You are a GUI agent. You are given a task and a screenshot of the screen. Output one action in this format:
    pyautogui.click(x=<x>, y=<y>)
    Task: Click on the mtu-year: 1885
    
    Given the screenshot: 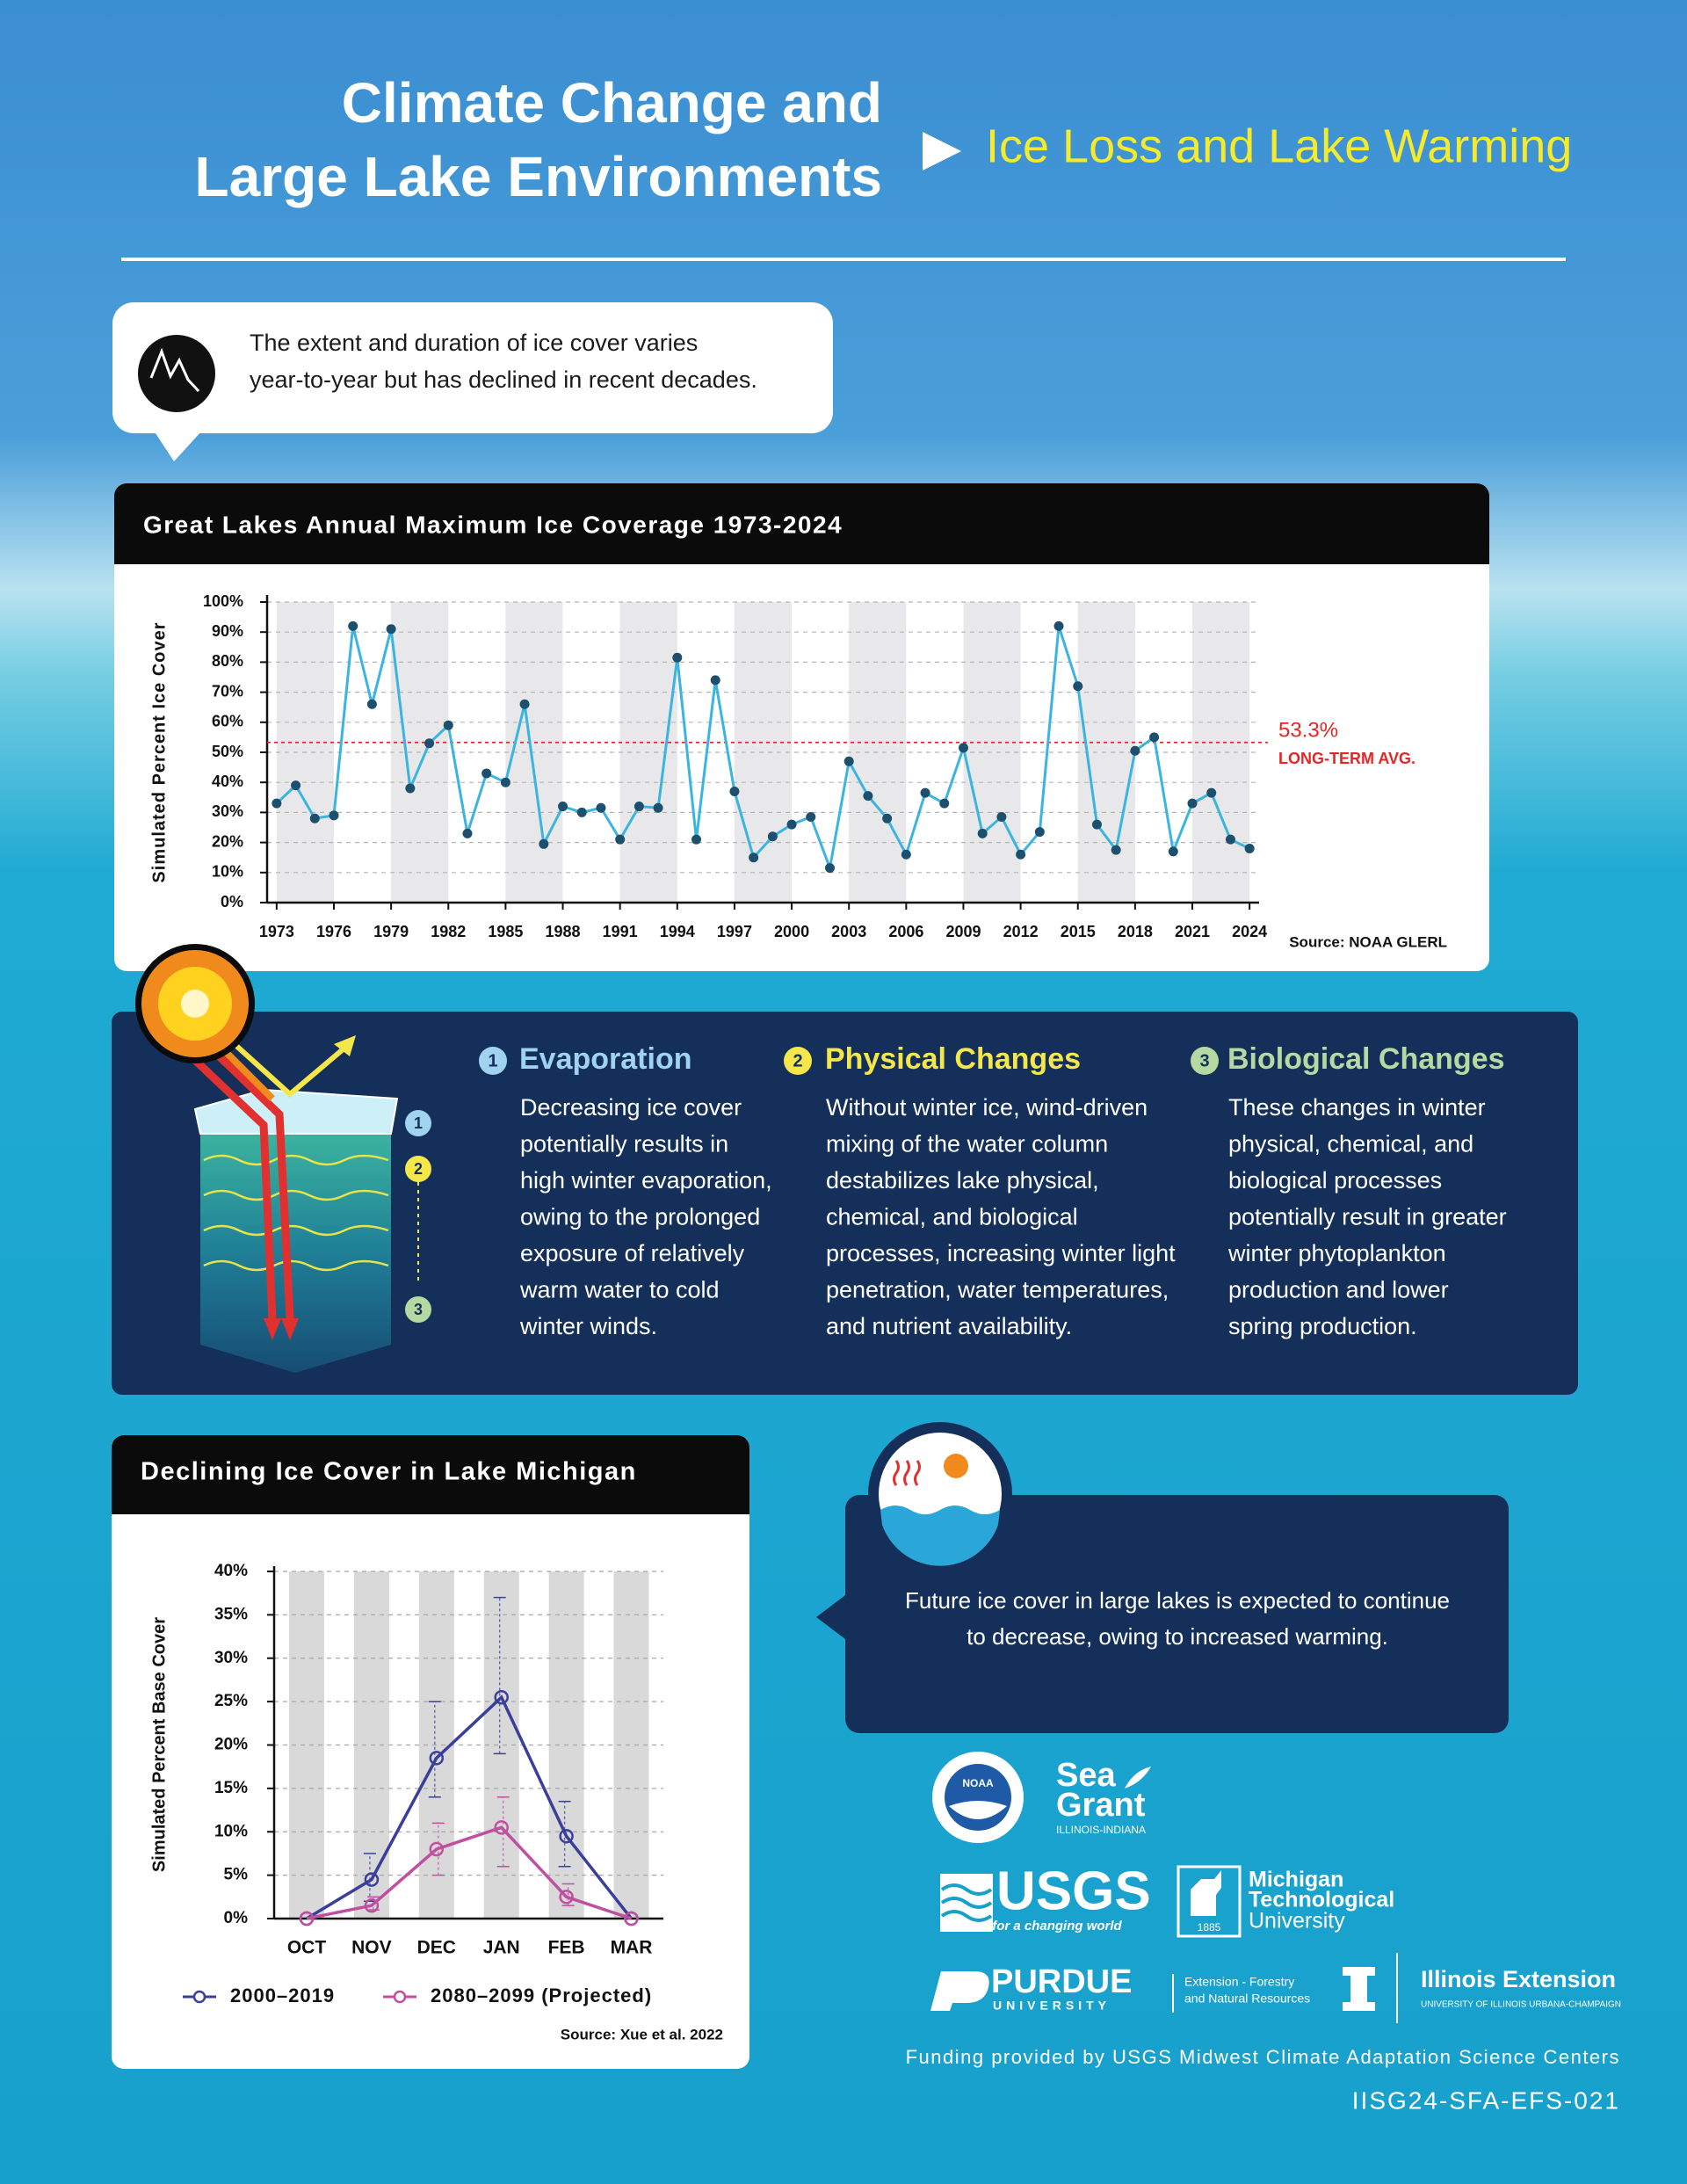 What is the action you would take?
    pyautogui.click(x=1209, y=1928)
    